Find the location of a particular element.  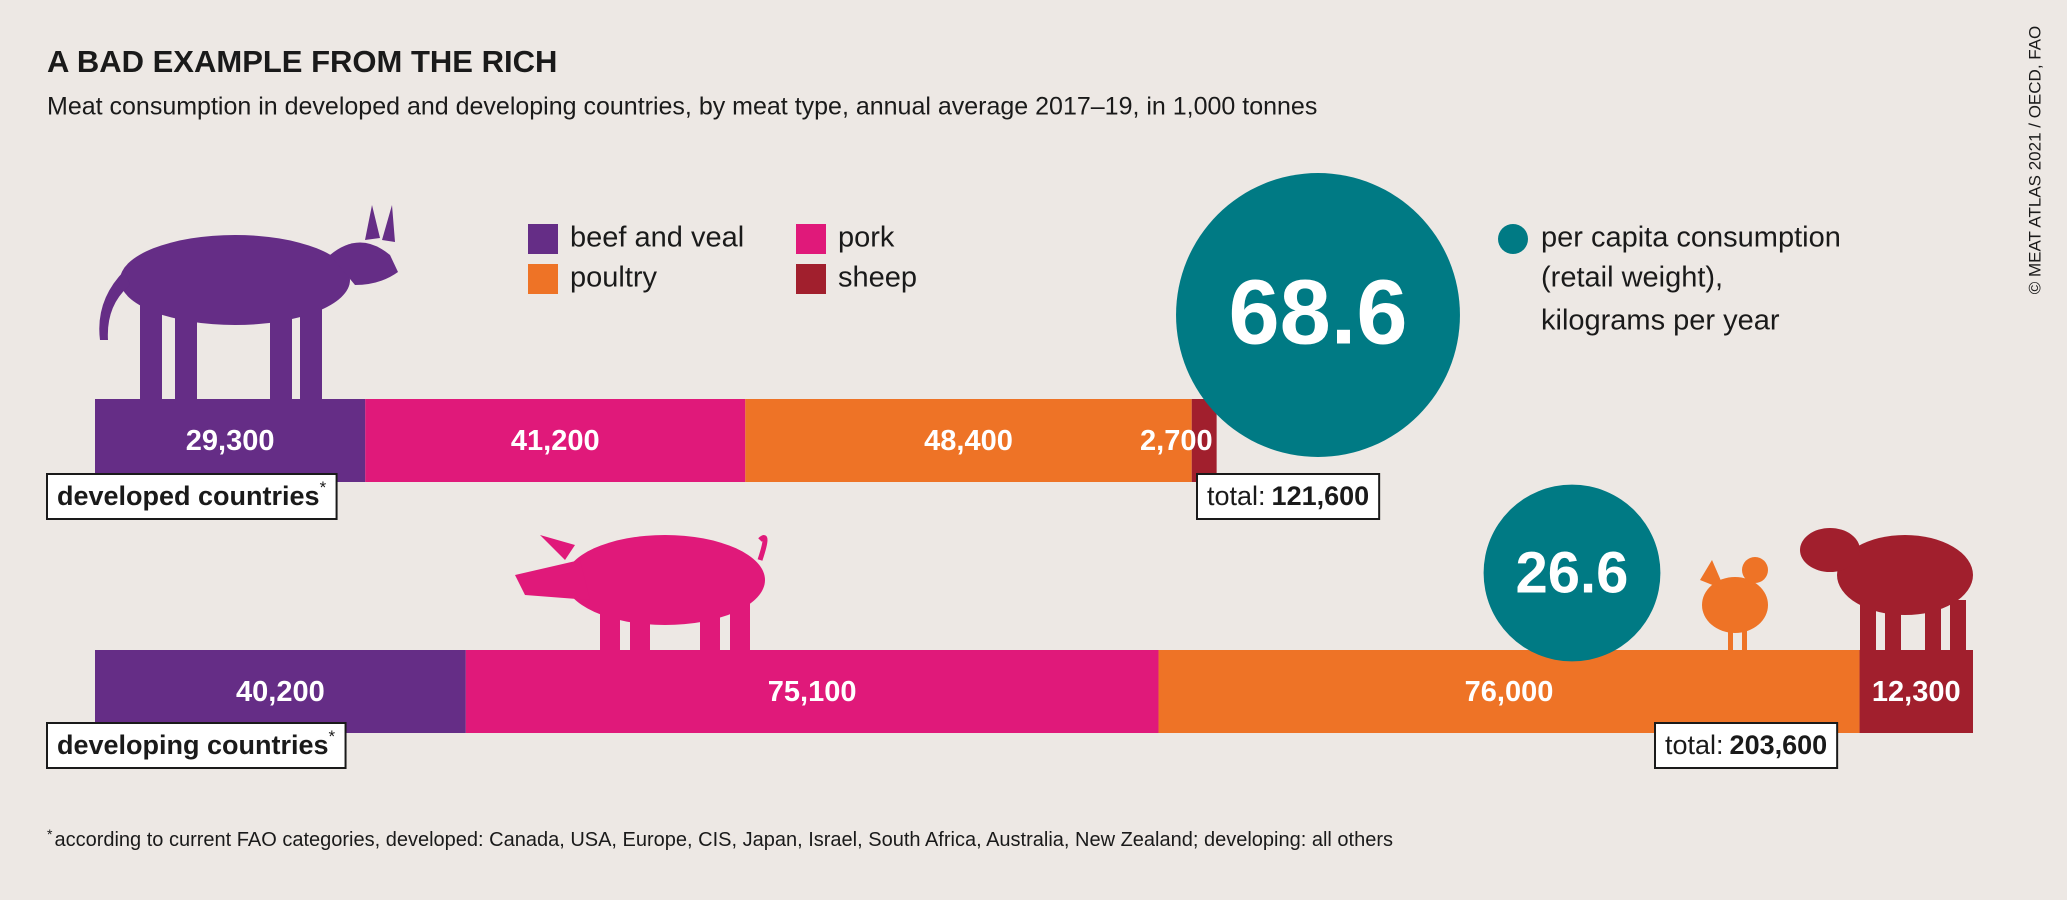

legend-label: pork is located at coordinates (866, 238).